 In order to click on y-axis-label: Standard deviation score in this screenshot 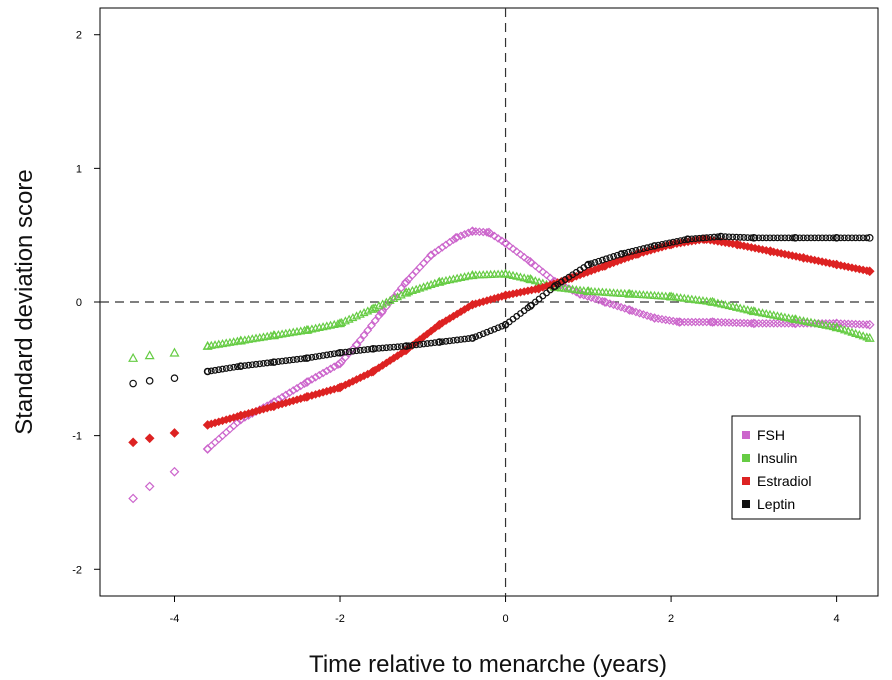, I will do `click(24, 302)`.